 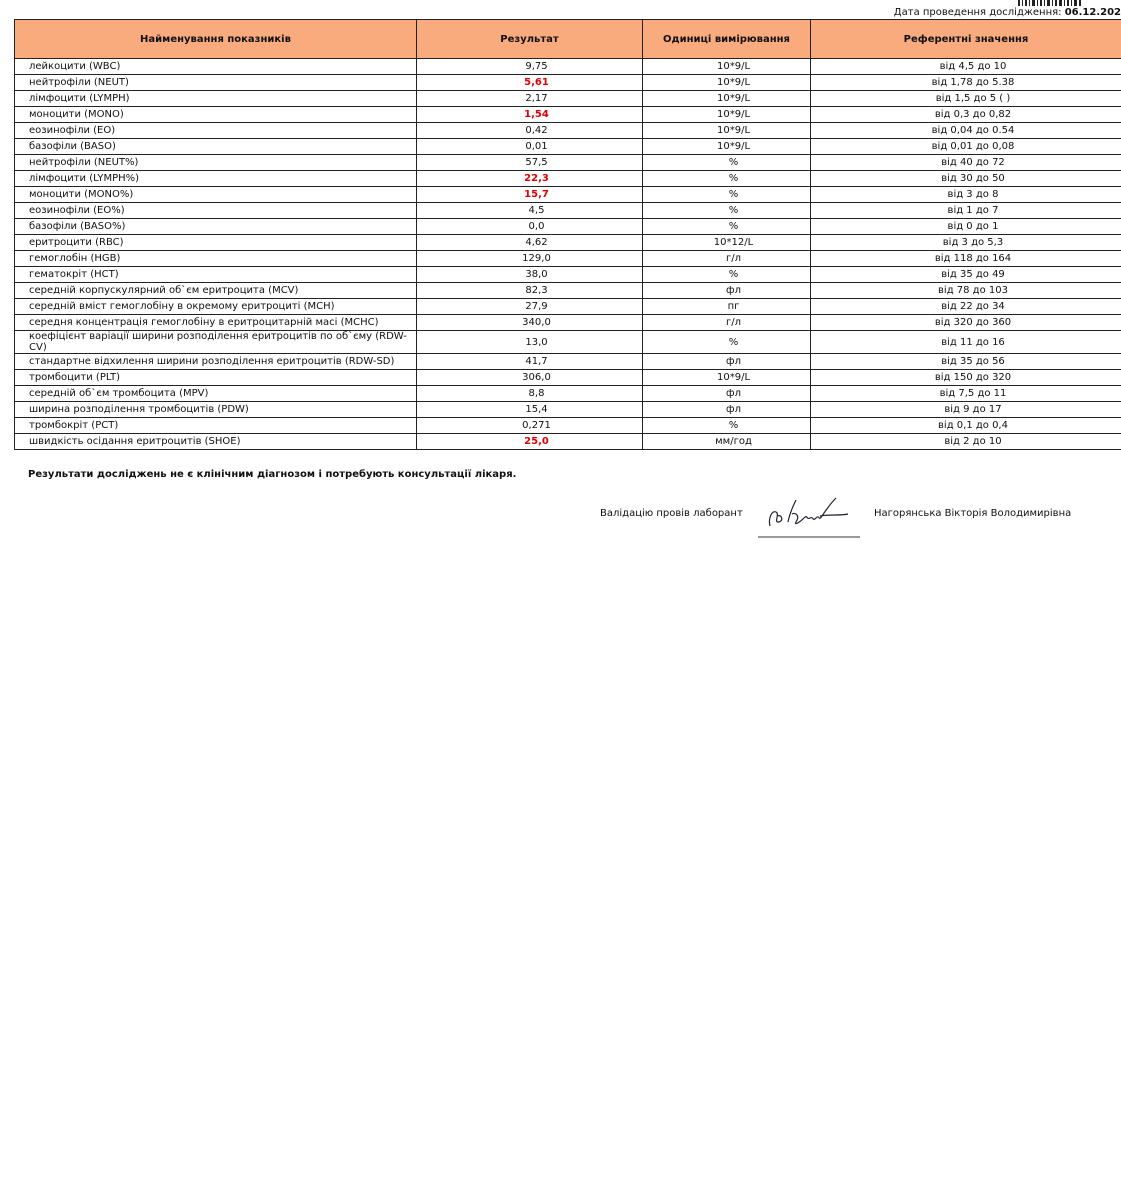 I want to click on result-cell: 0,271, so click(x=529, y=425).